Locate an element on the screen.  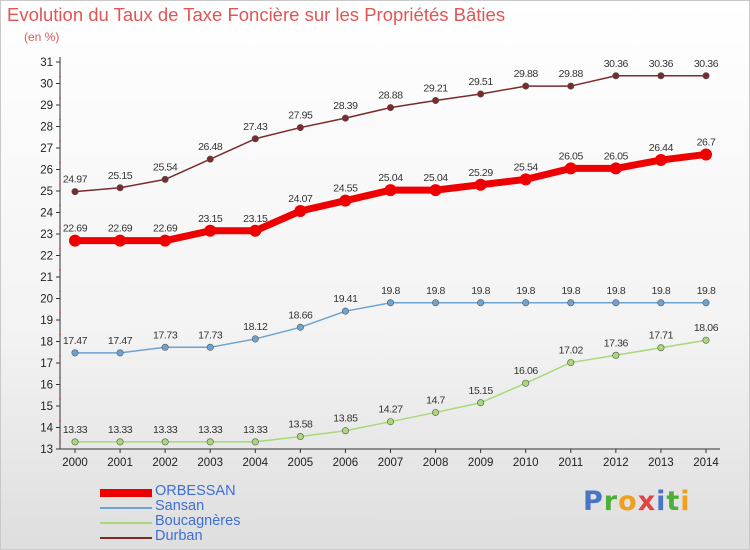
x-tick-label: 2011 is located at coordinates (570, 463).